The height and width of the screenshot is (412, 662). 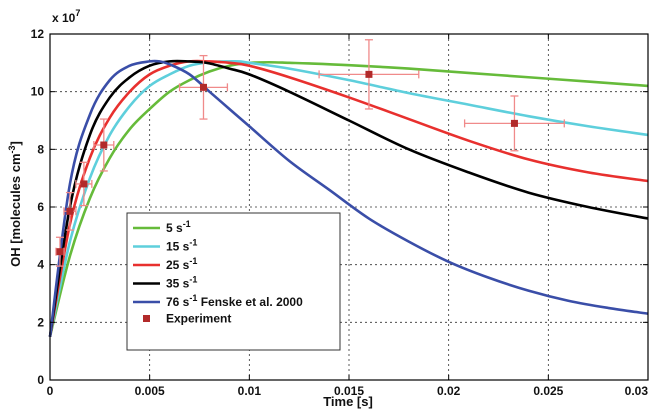 I want to click on legend-label: 25 s-1, so click(x=181, y=264).